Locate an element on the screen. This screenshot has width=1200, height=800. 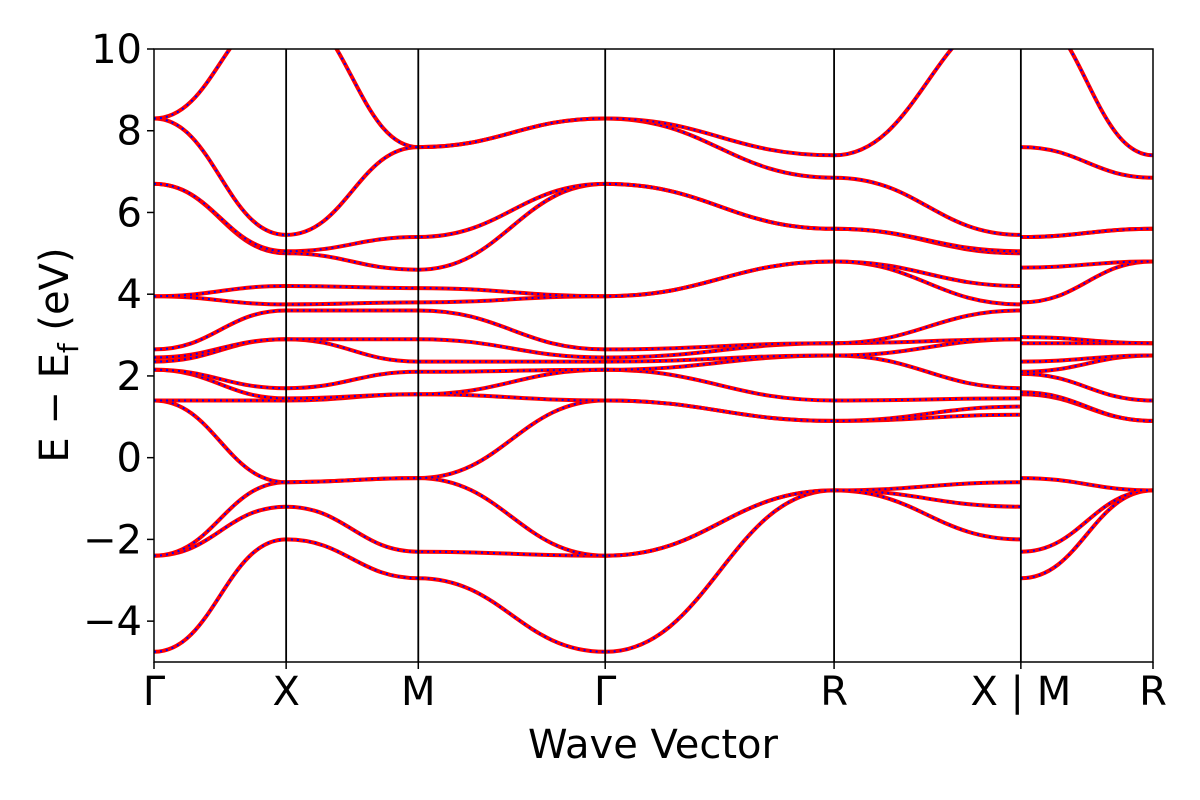
y-tick-label: 10 is located at coordinates (116, 50).